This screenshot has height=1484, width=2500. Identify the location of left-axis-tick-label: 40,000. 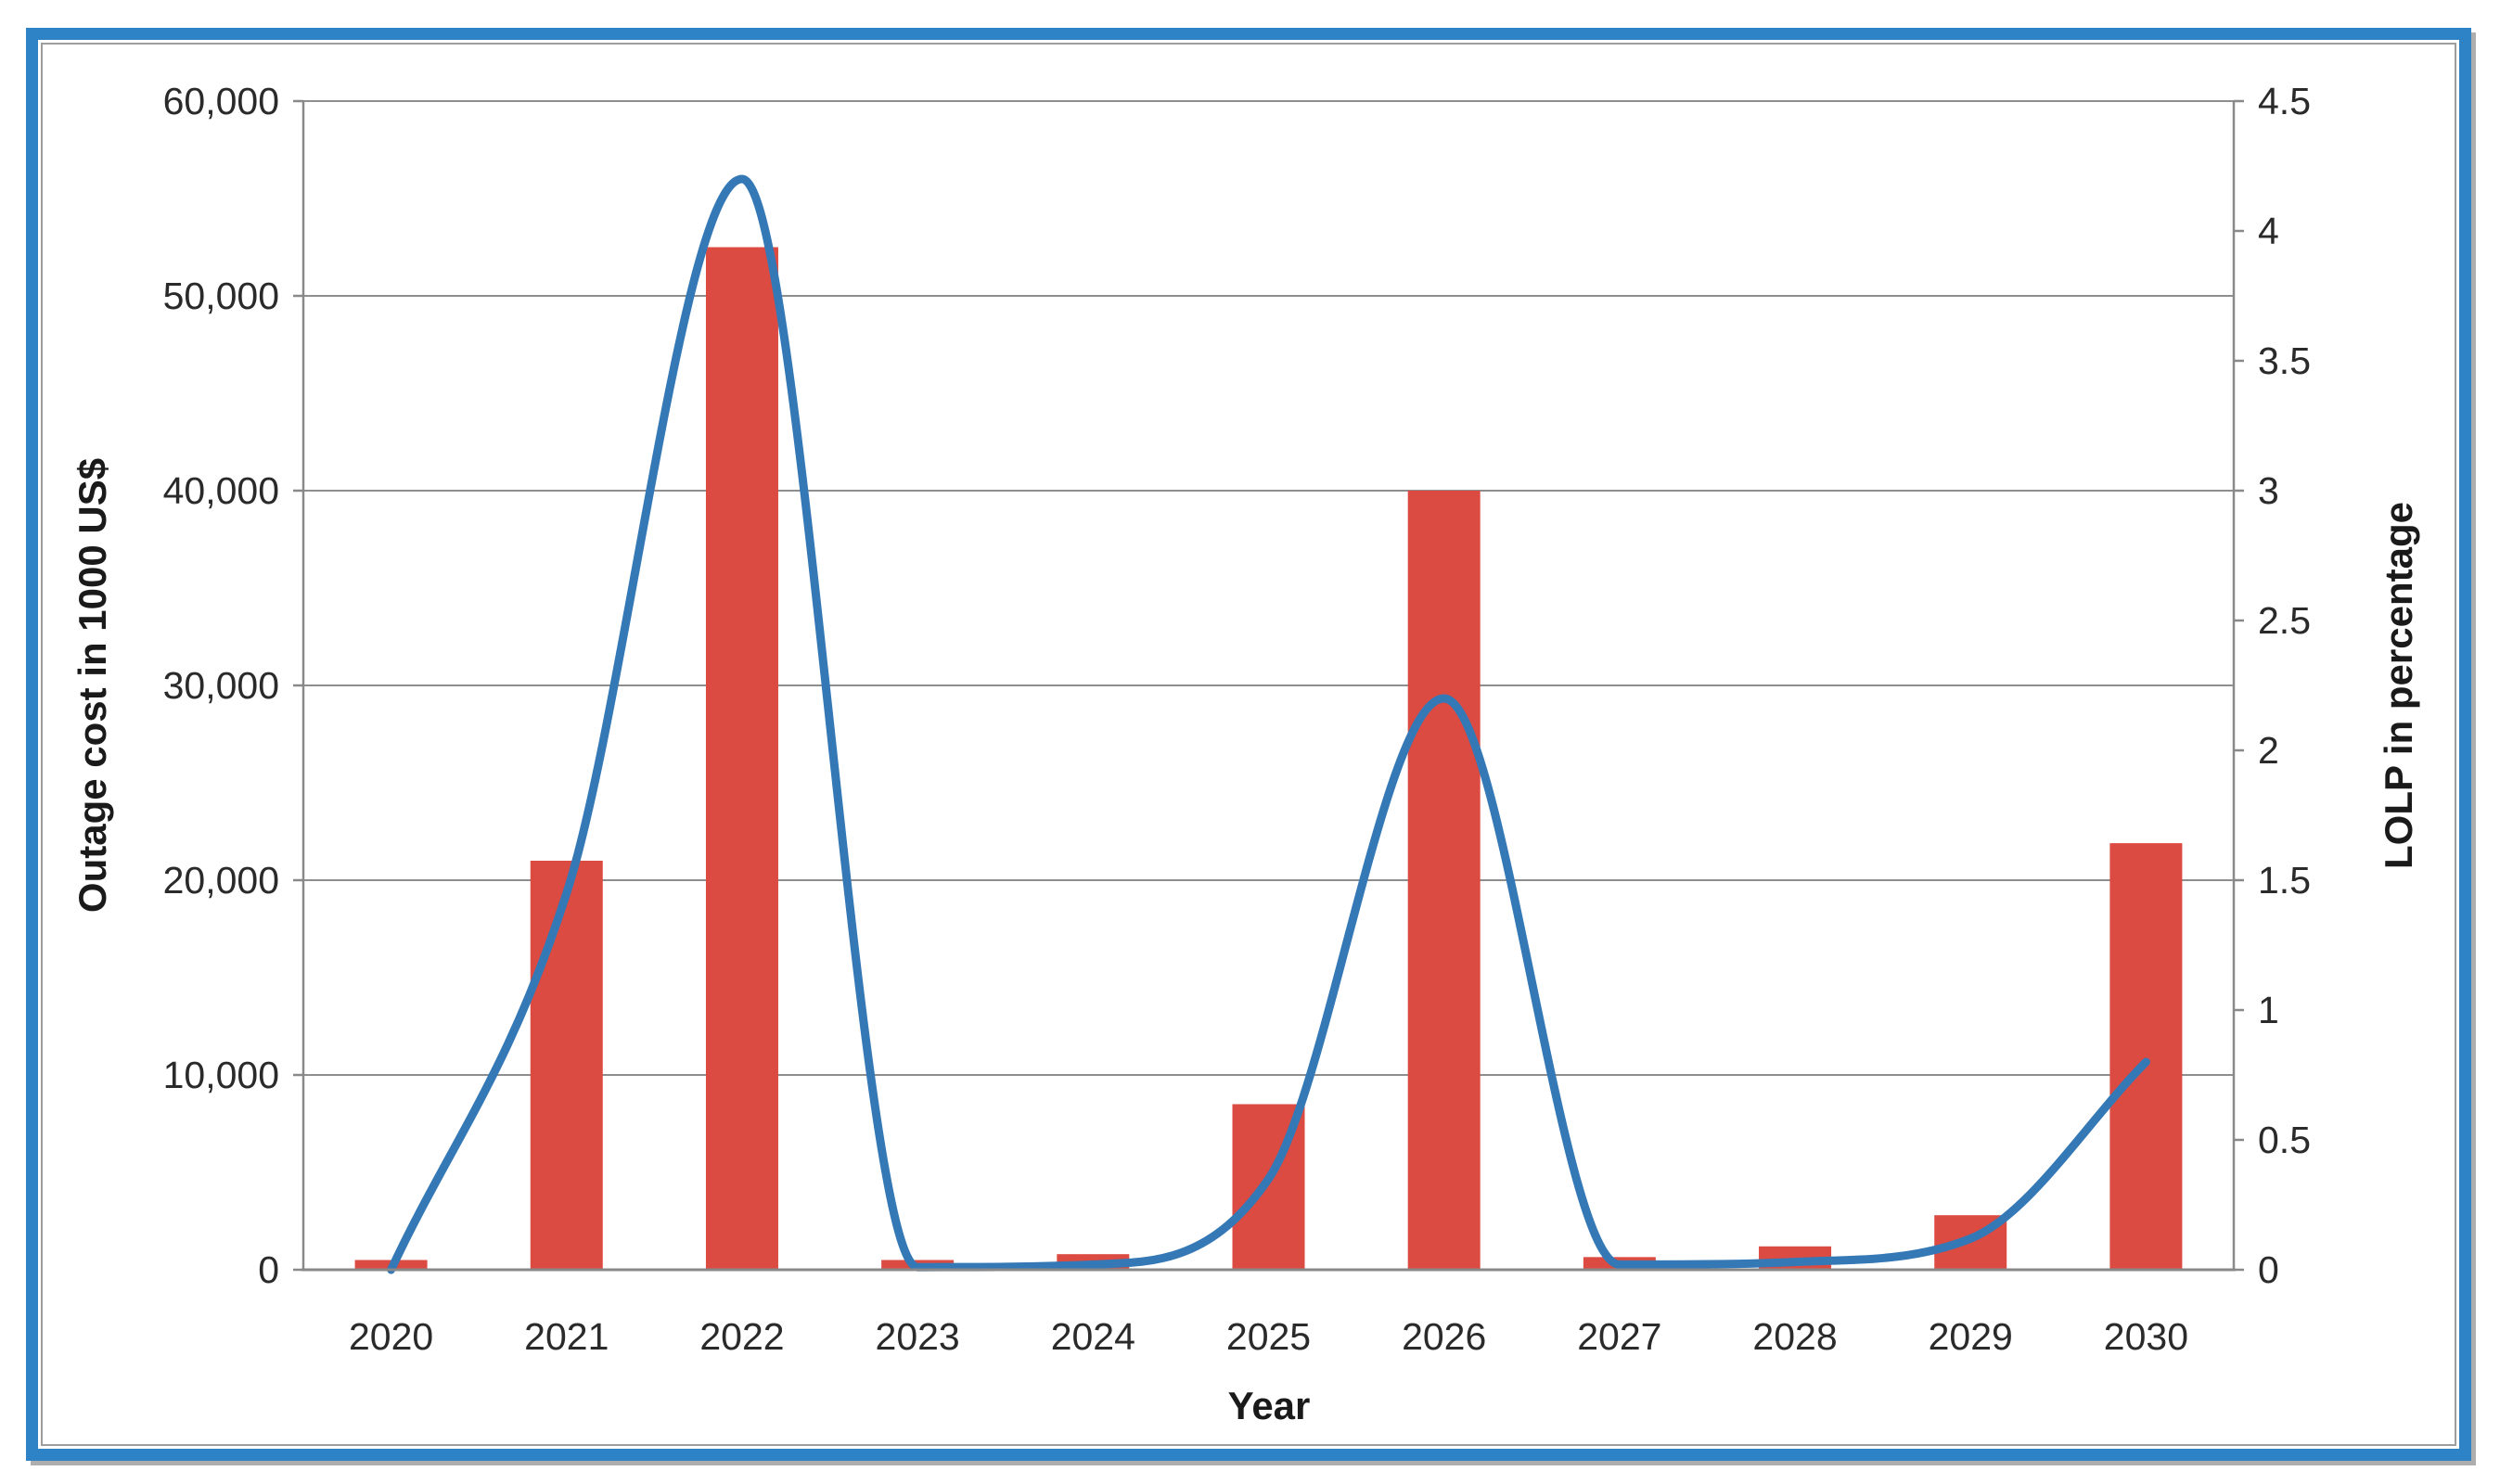
(221, 490).